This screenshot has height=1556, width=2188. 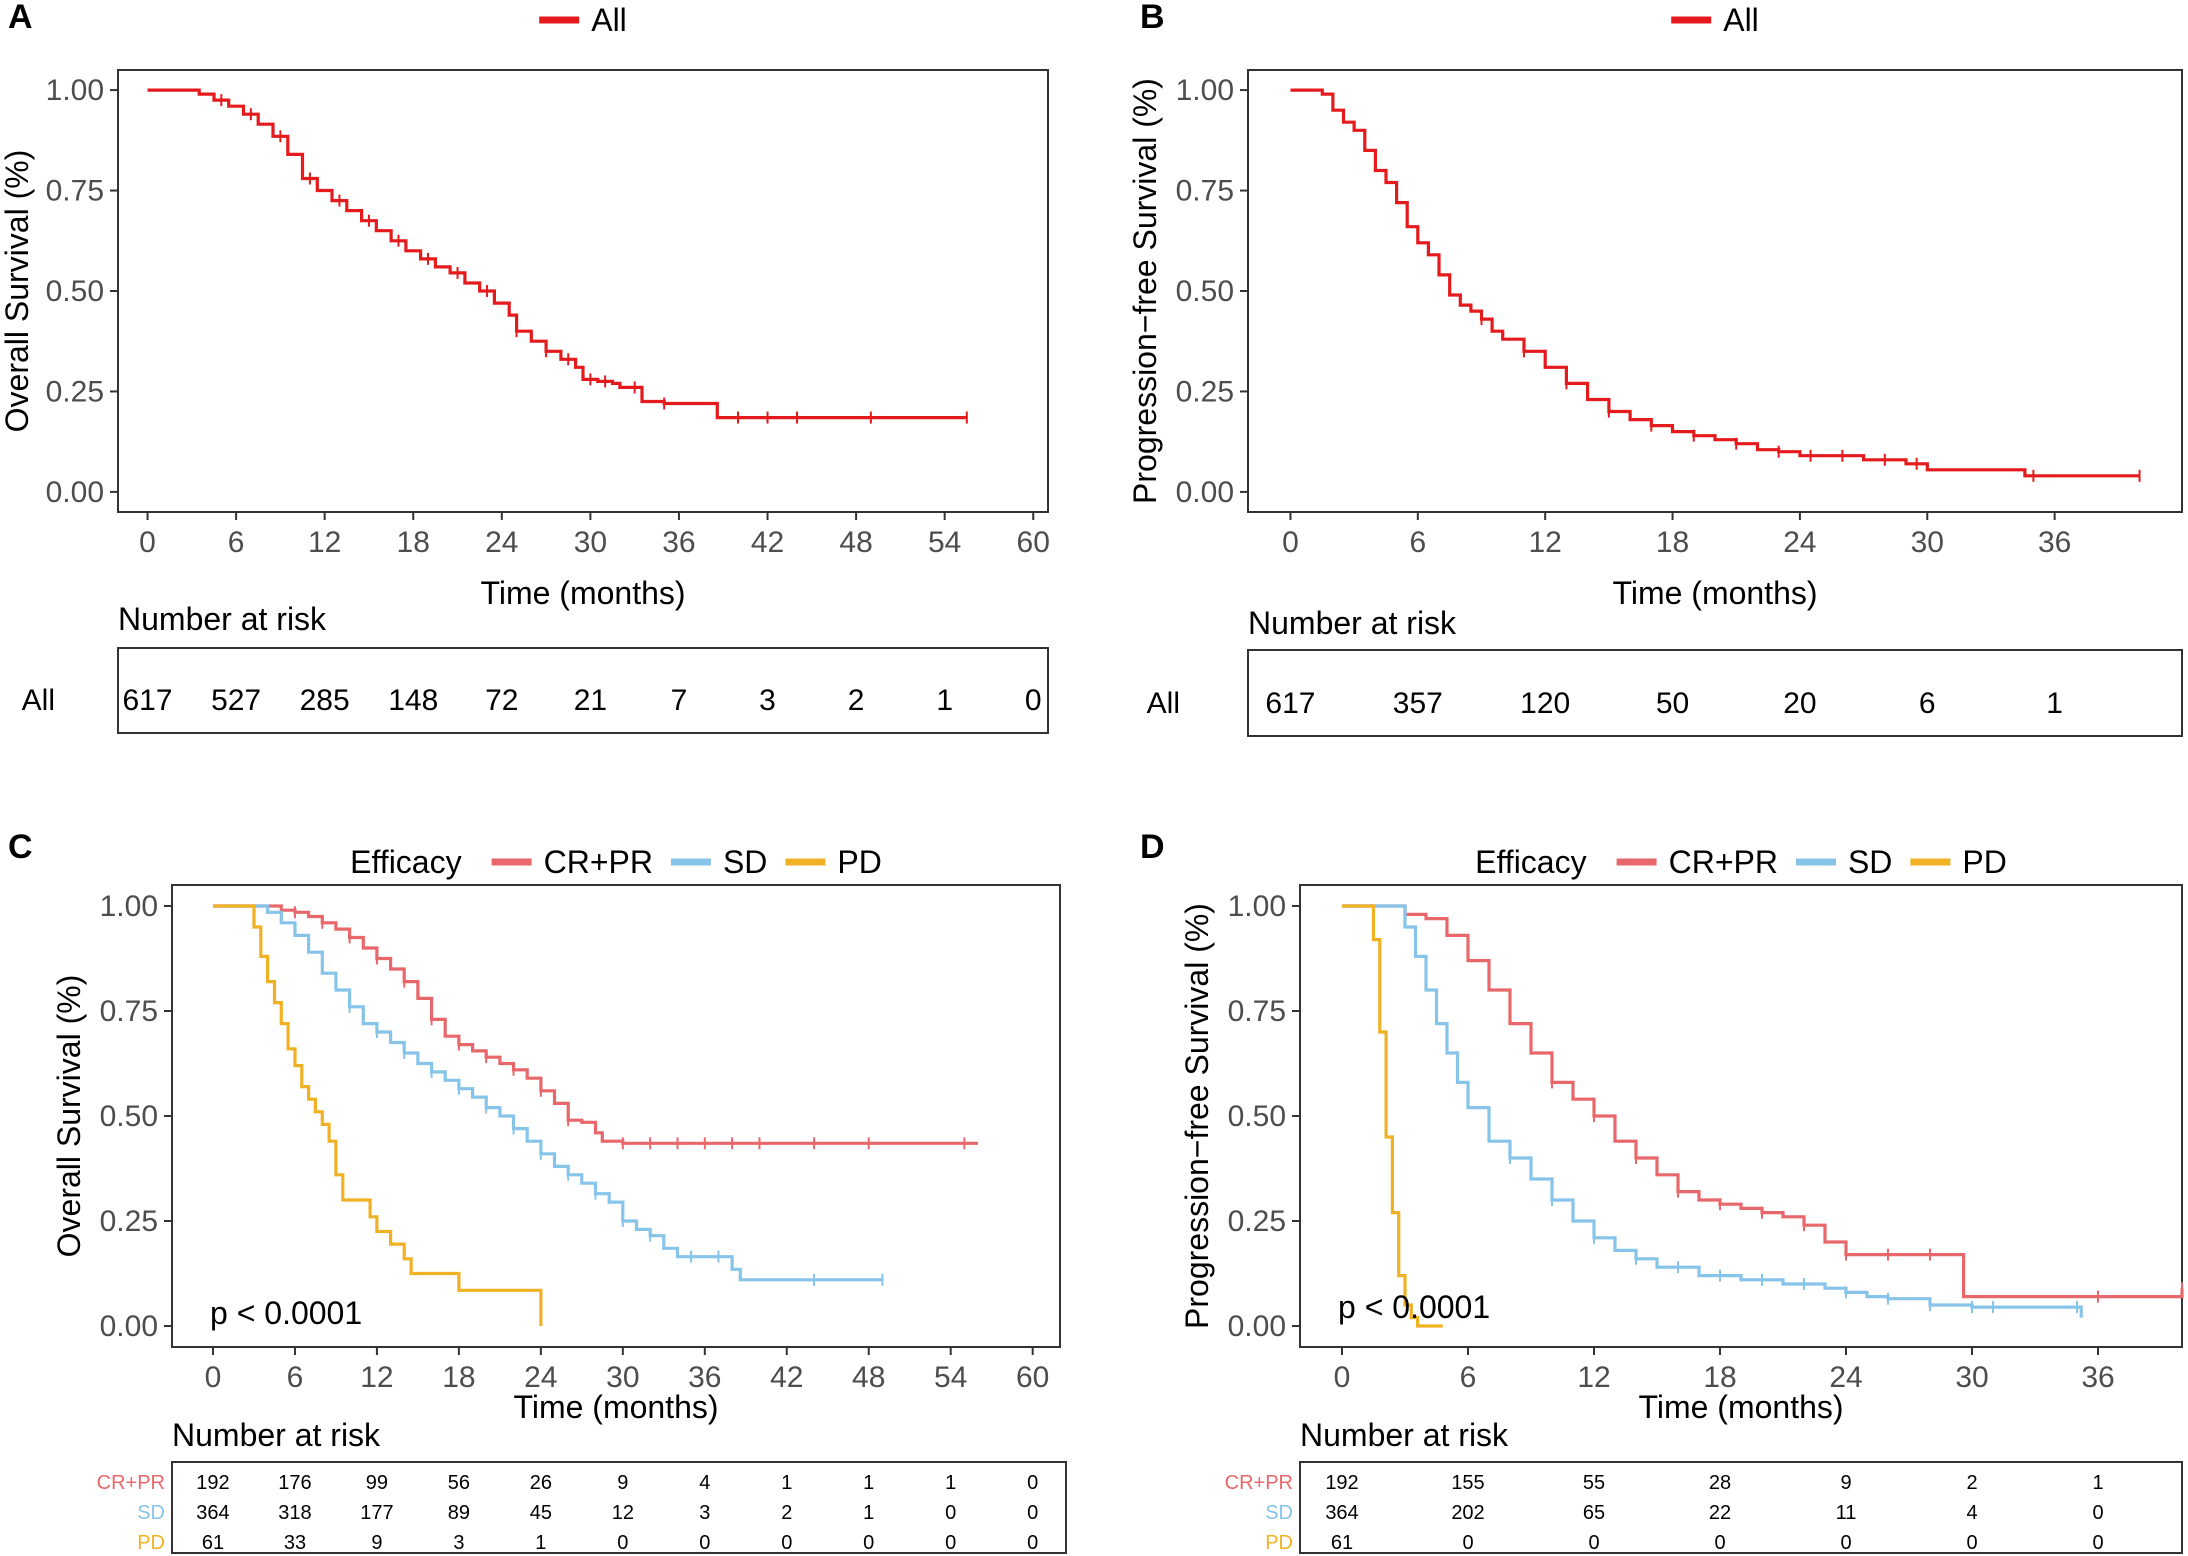 What do you see at coordinates (295, 1543) in the screenshot?
I see `risk-count: 33` at bounding box center [295, 1543].